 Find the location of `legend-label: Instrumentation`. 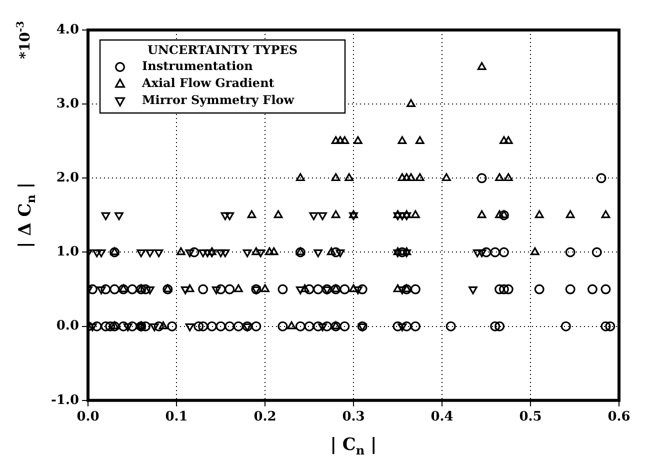

legend-label: Instrumentation is located at coordinates (198, 66).